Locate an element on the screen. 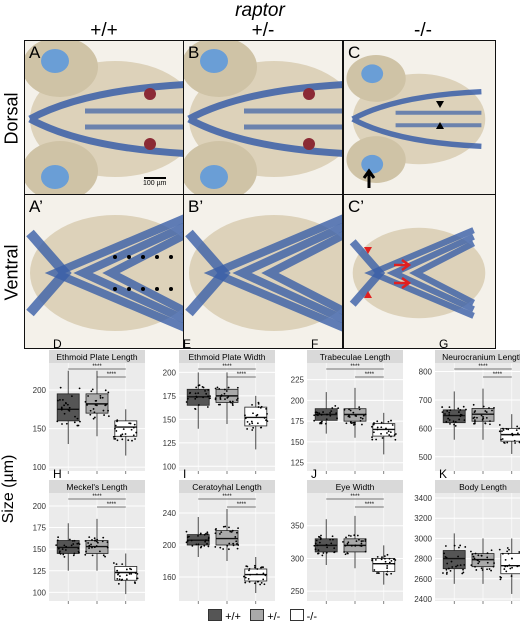 The width and height of the screenshot is (520, 629). panel-letter: C’ is located at coordinates (356, 206).